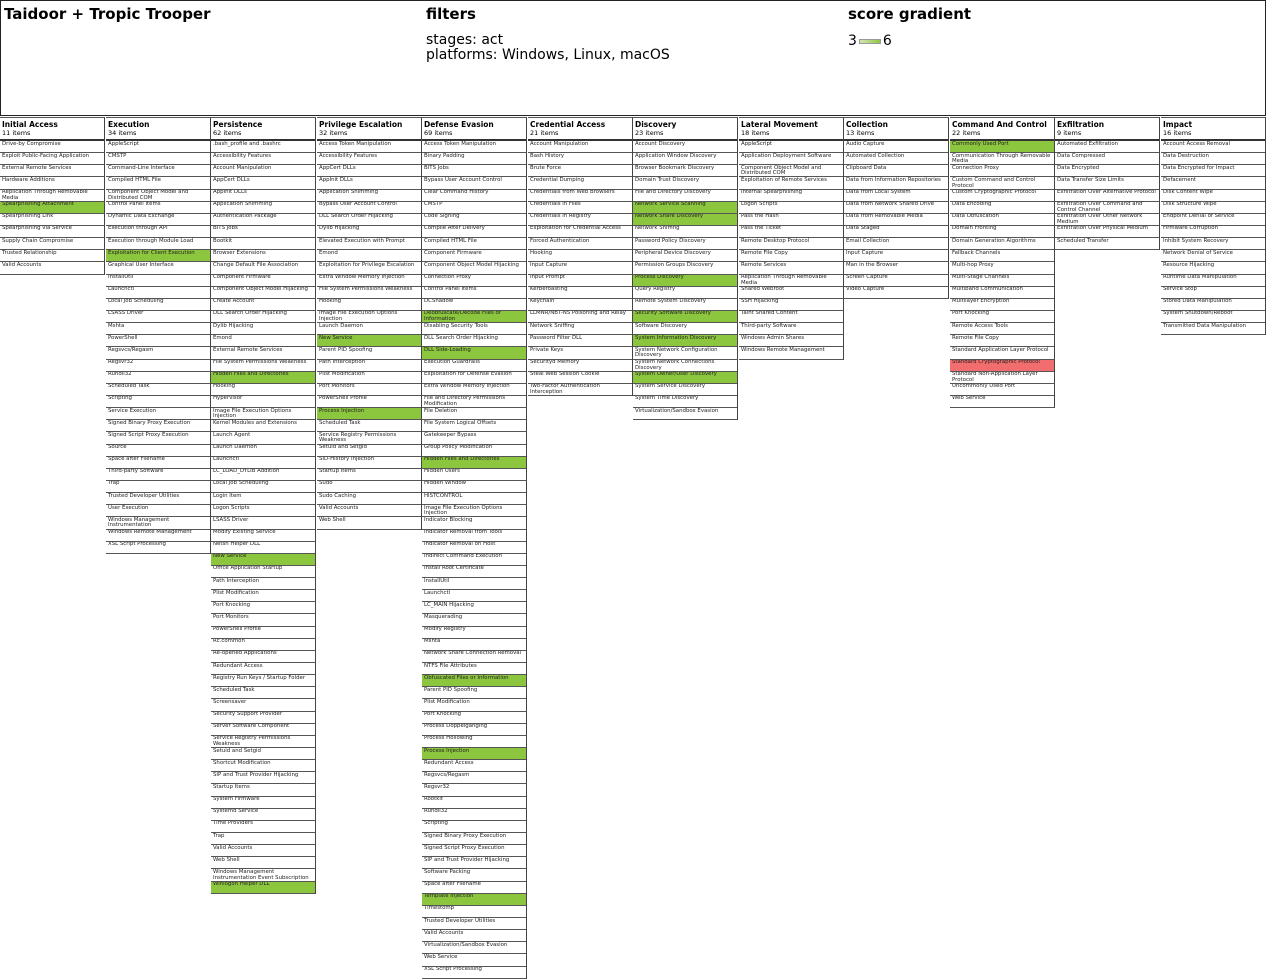  I want to click on technique-cell: .bash_profile and .bashrc, so click(263, 147).